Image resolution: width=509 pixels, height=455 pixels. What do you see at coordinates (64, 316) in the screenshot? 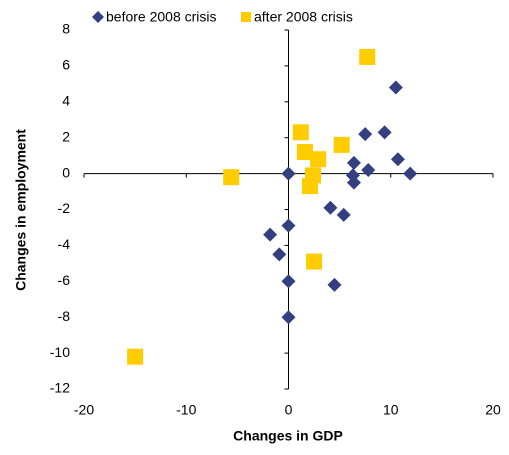
I see `y-tick-label: -8` at bounding box center [64, 316].